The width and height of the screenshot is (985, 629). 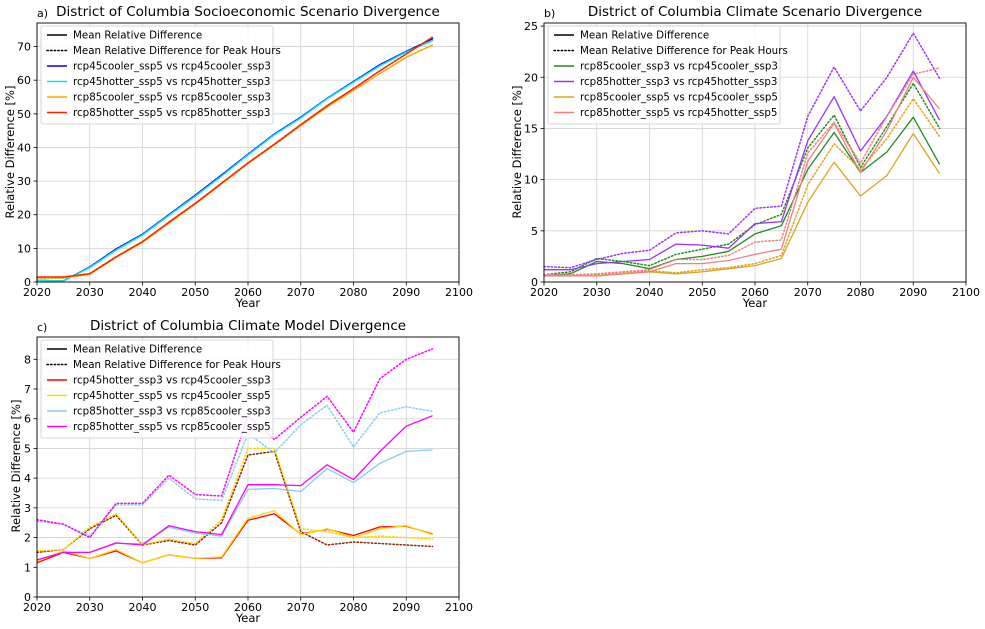 What do you see at coordinates (172, 67) in the screenshot?
I see `legend-label: rcp45cooler_ssp5 vs rcp45cooler_ssp3` at bounding box center [172, 67].